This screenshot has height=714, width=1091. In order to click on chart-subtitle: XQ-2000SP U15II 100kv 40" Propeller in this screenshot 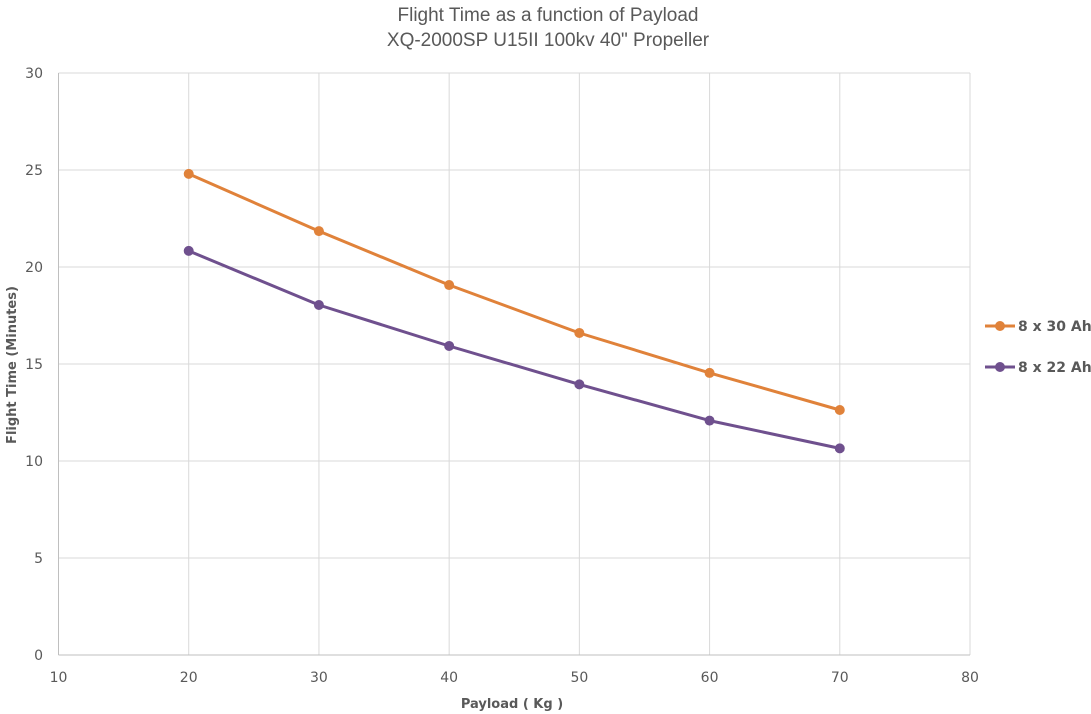, I will do `click(548, 40)`.